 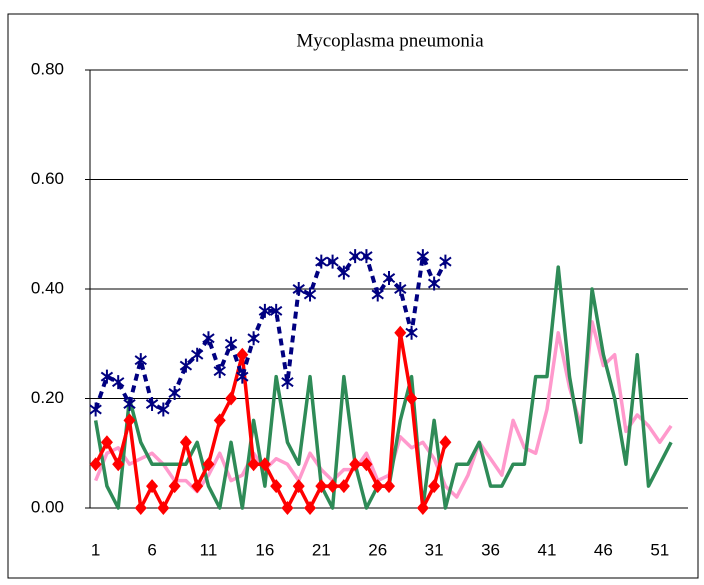 I want to click on y-tick-label: 0.80, so click(x=47, y=68).